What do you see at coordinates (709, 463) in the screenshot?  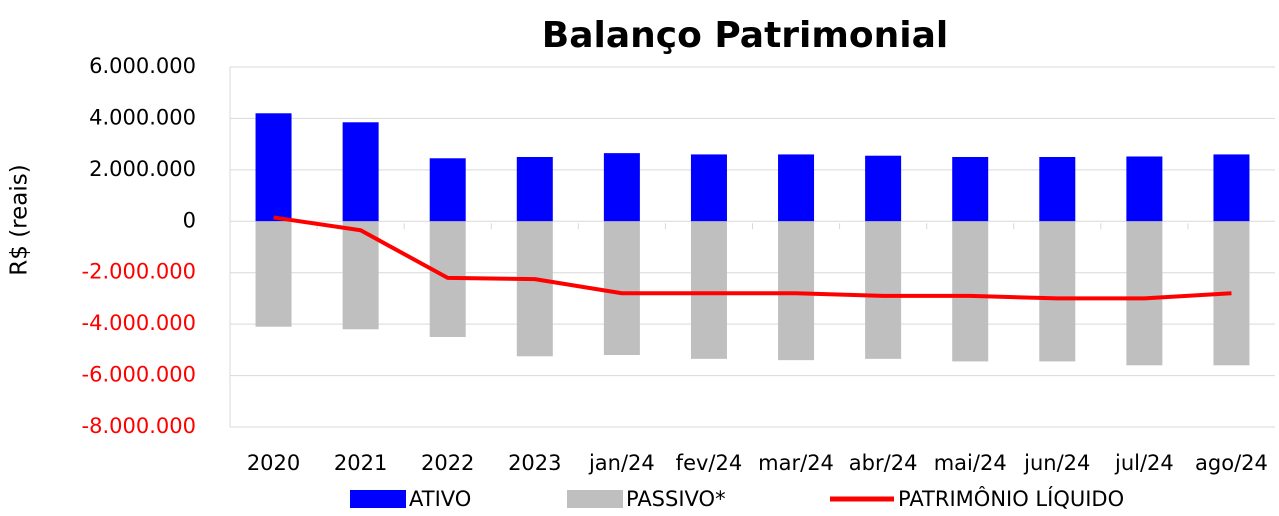 I see `x-tick-label: fev/24` at bounding box center [709, 463].